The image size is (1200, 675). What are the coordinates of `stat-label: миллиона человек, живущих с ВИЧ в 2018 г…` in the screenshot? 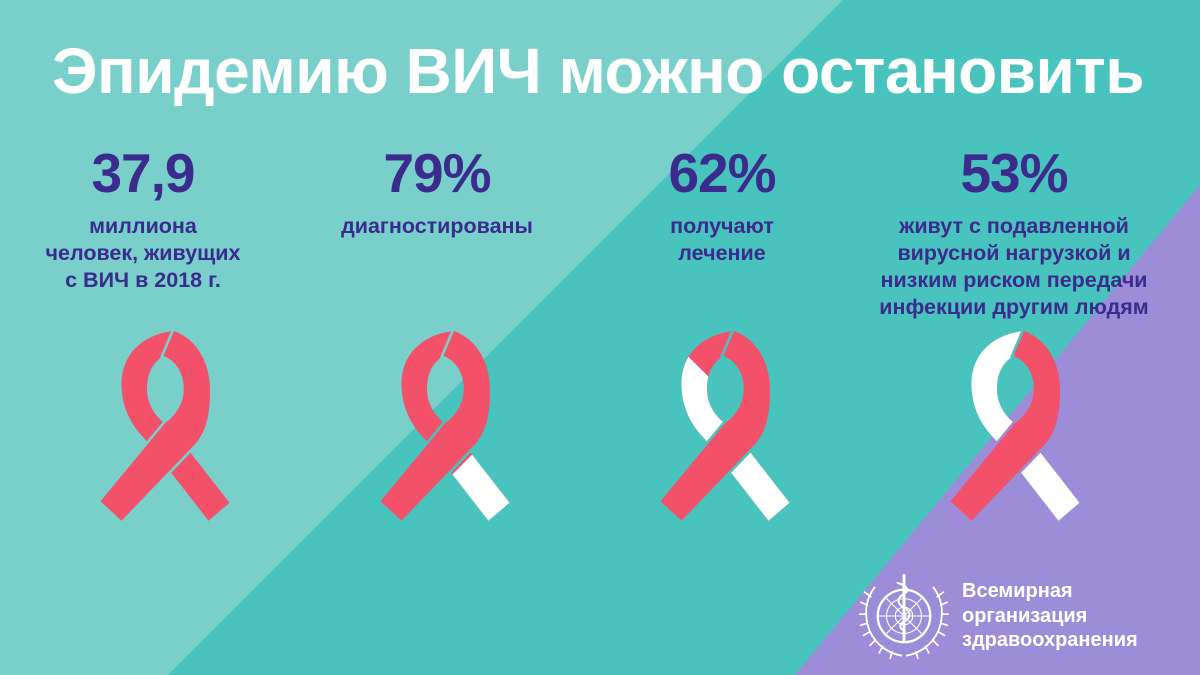 It's located at (143, 253).